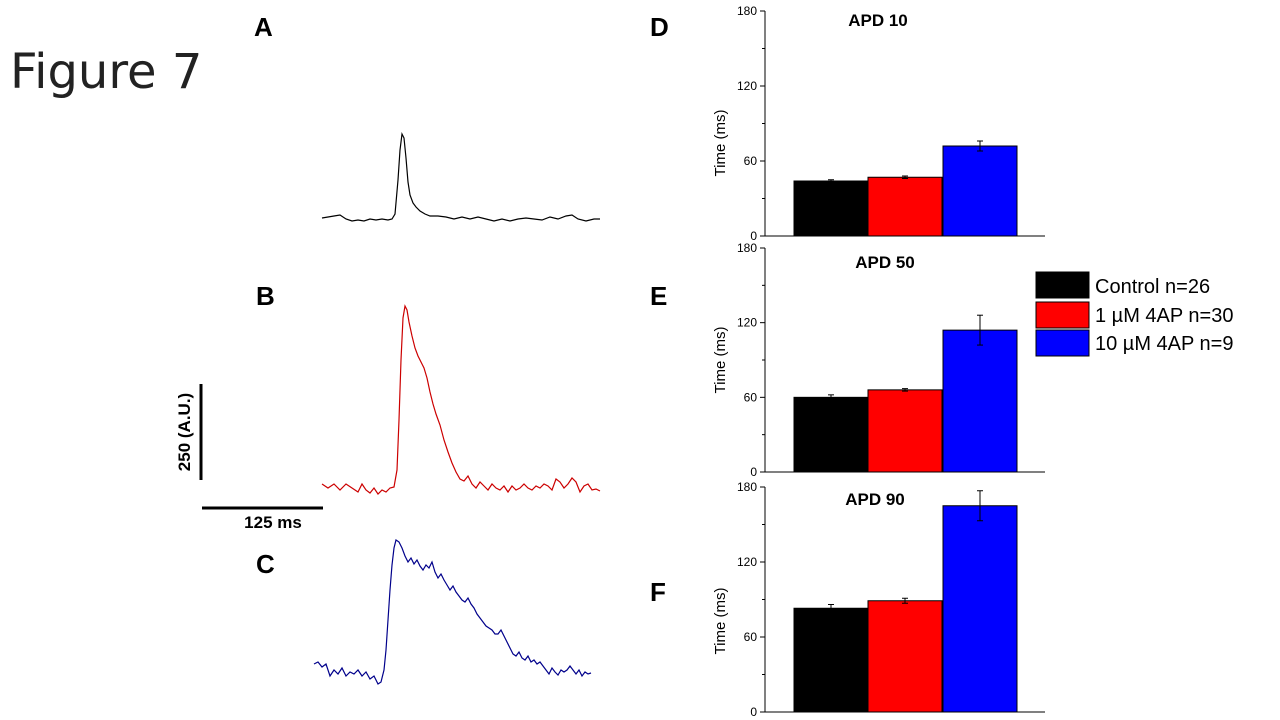 The height and width of the screenshot is (720, 1280). What do you see at coordinates (878, 20) in the screenshot?
I see `chart-title: APD 10` at bounding box center [878, 20].